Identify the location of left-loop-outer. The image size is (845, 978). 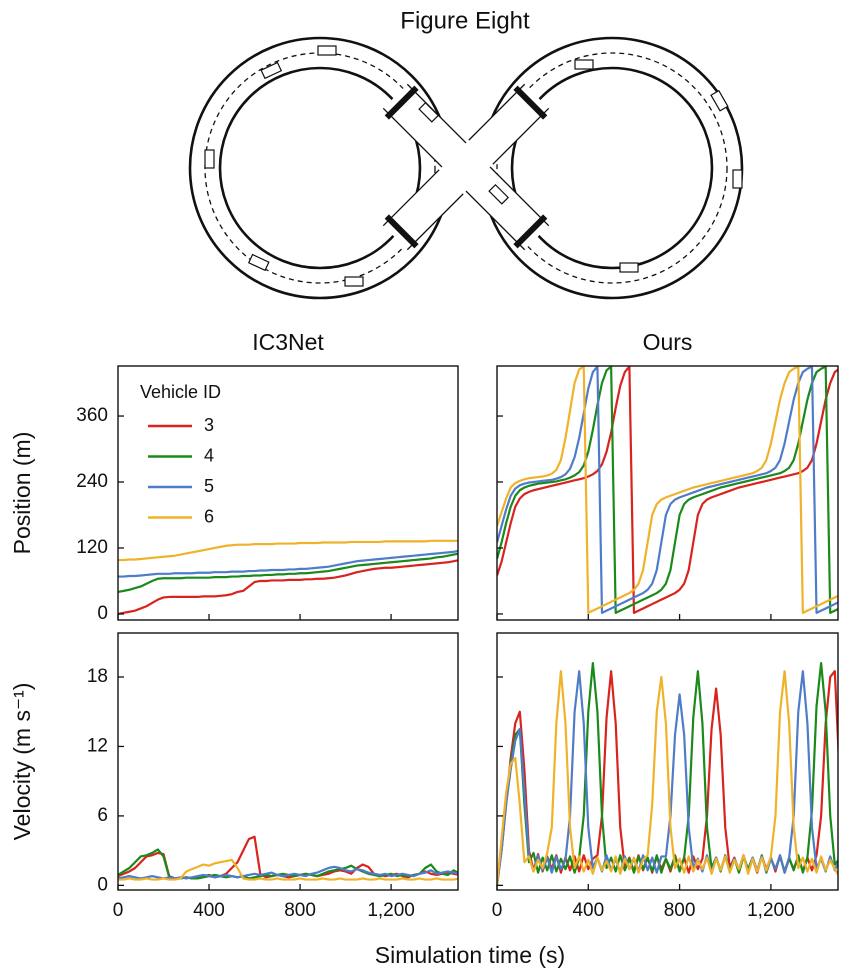
(320, 168).